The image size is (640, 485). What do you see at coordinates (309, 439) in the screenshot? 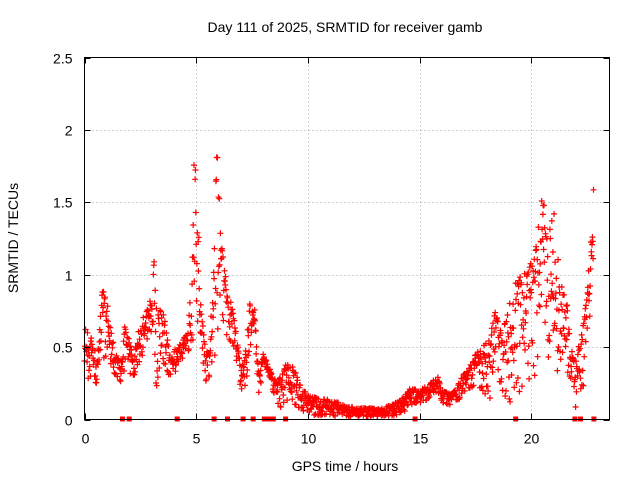
I see `x-tick-label: 10` at bounding box center [309, 439].